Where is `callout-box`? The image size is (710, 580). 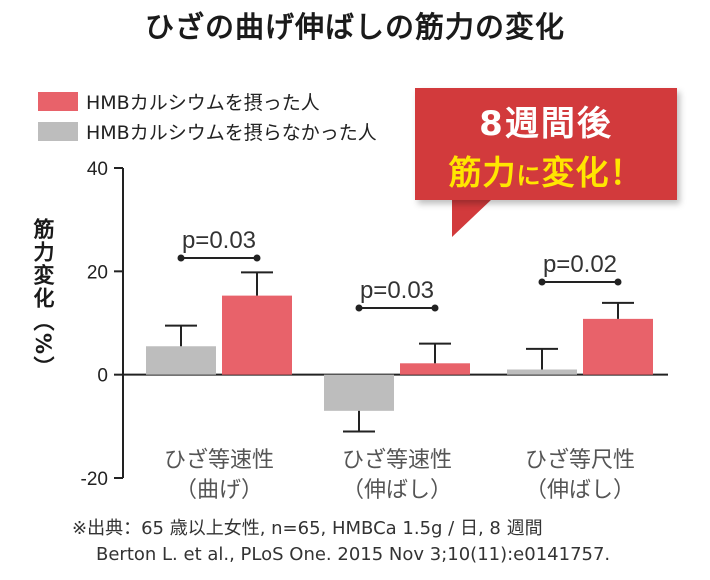
callout-box is located at coordinates (546, 144).